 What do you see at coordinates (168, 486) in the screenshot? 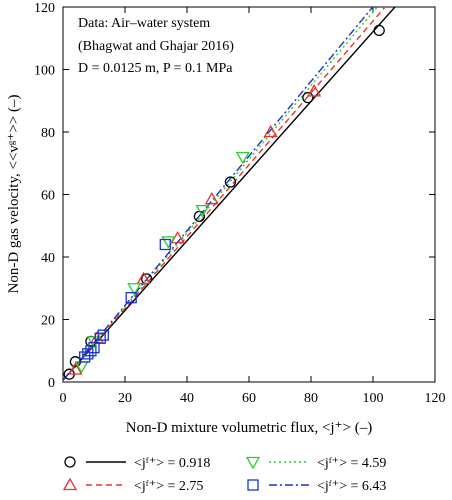
I see `legend-label-series-2: <jᶠ⁺> = 2.75` at bounding box center [168, 486].